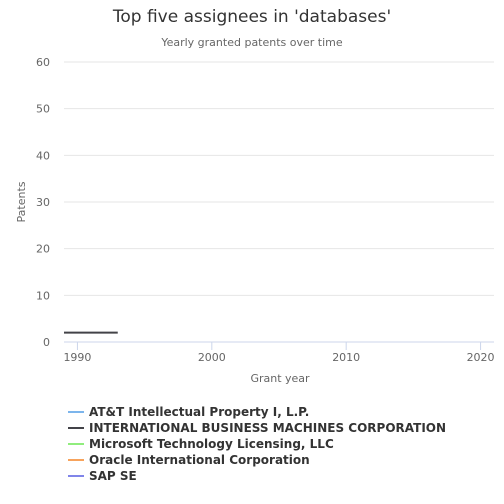 The image size is (504, 504). I want to click on x-axis-label: Grant year, so click(280, 378).